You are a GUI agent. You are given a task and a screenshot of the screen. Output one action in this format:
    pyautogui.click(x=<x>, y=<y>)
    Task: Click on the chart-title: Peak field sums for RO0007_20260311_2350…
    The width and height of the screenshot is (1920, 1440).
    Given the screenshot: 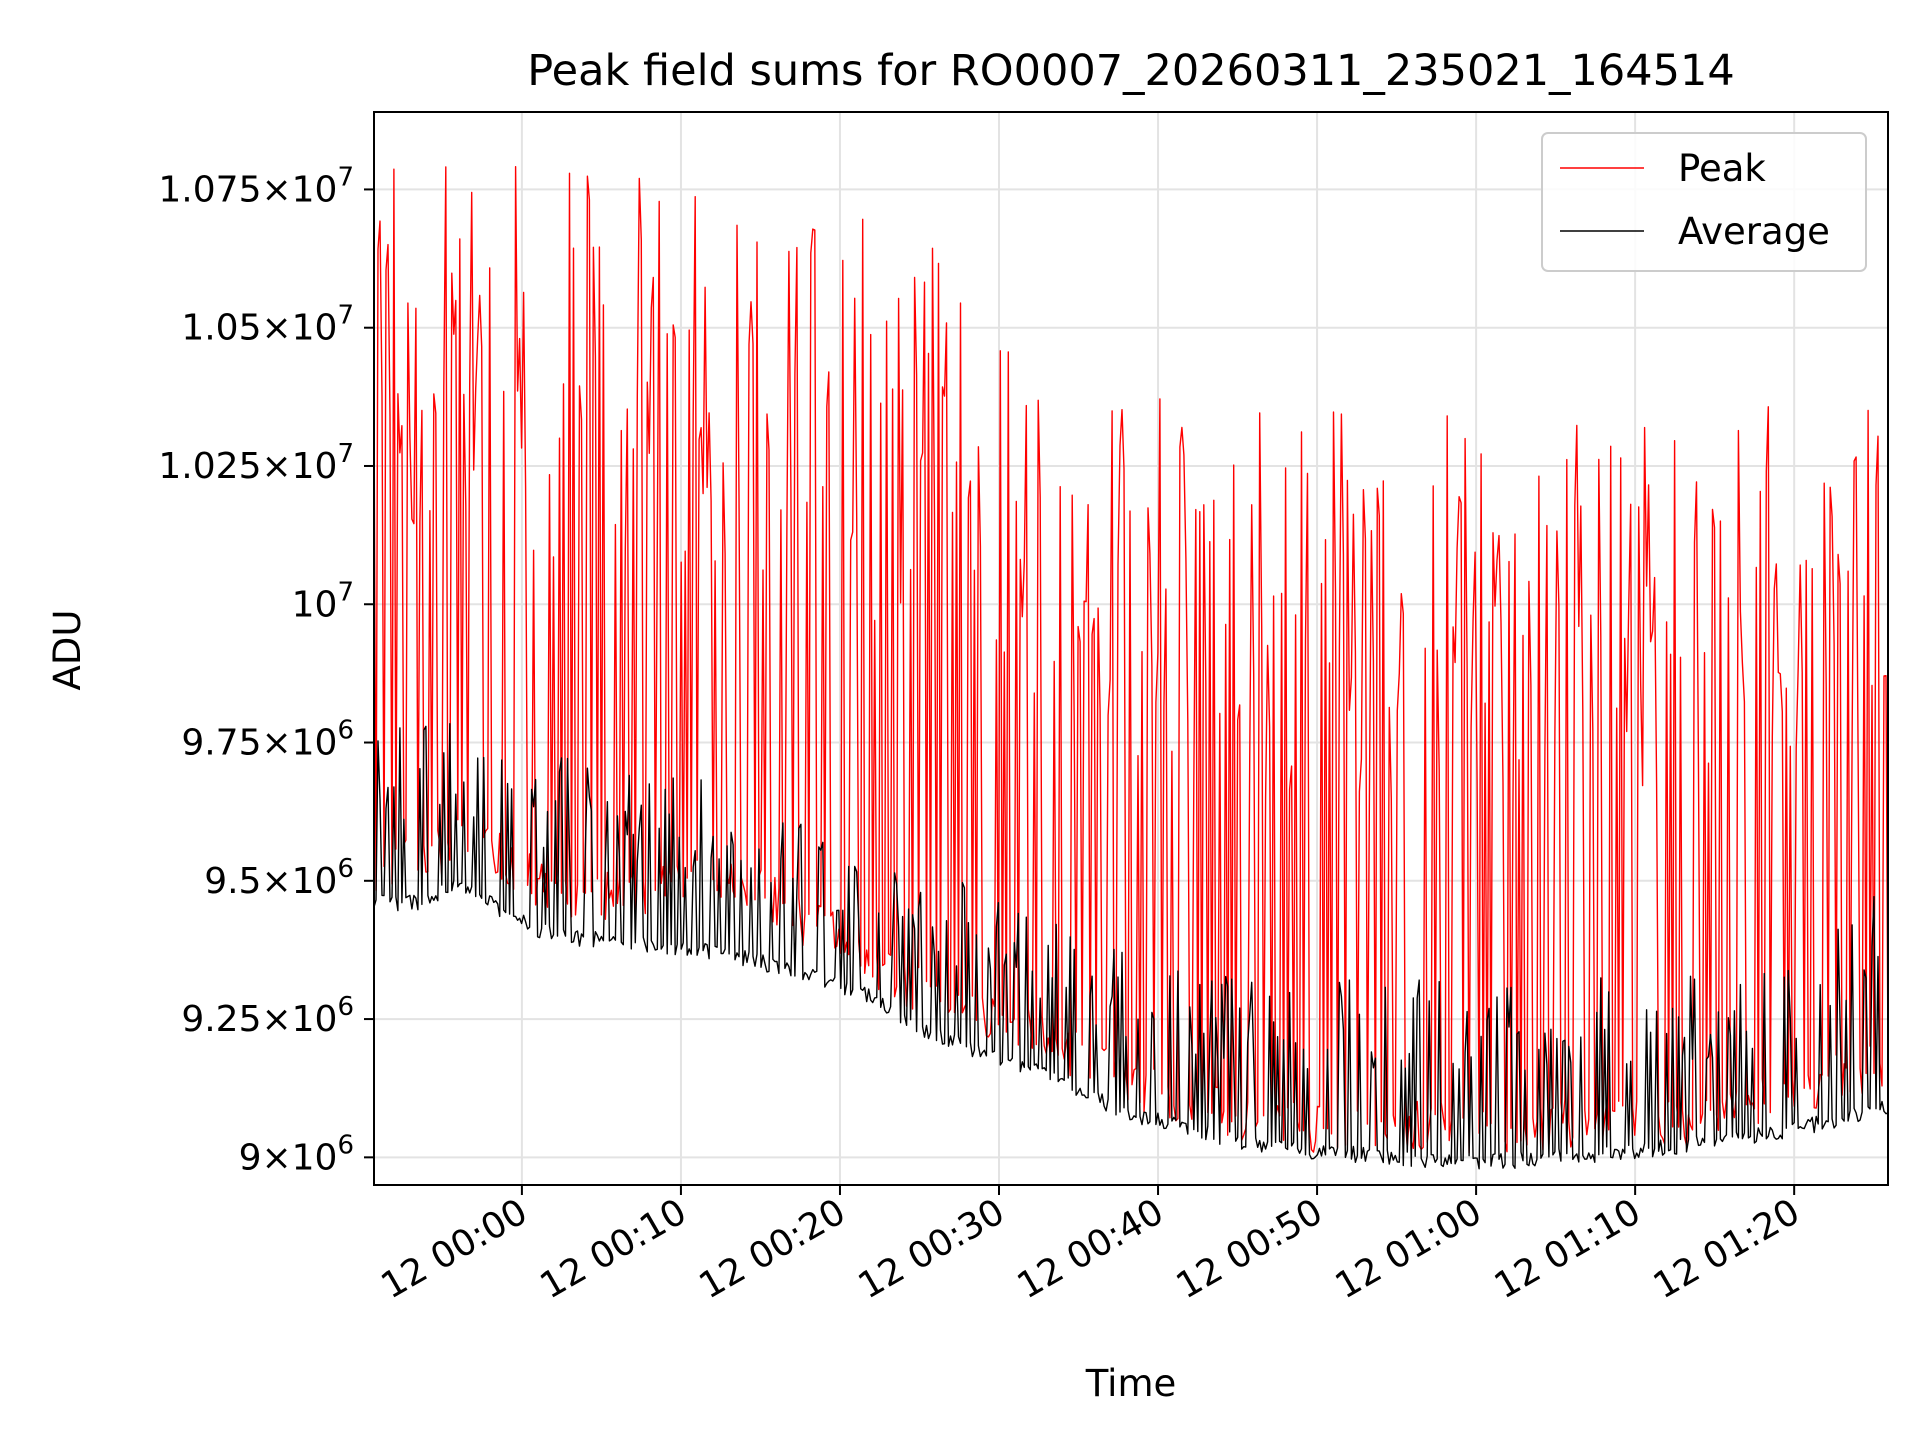 What is the action you would take?
    pyautogui.click(x=1130, y=71)
    